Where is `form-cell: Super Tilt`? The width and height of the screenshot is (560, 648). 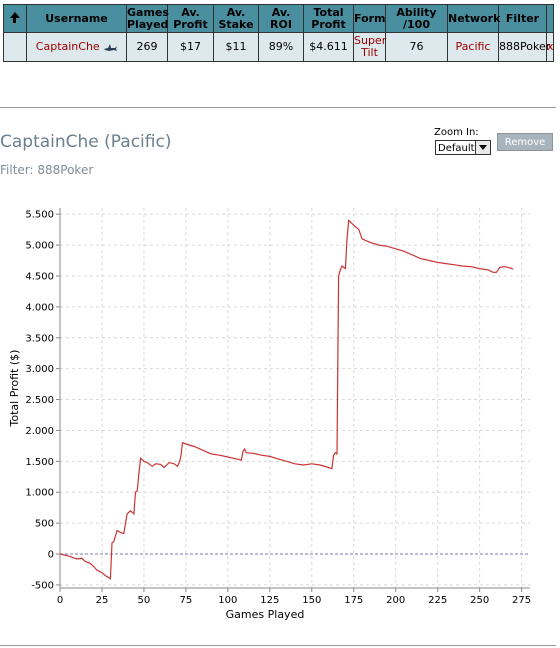 form-cell: Super Tilt is located at coordinates (369, 47).